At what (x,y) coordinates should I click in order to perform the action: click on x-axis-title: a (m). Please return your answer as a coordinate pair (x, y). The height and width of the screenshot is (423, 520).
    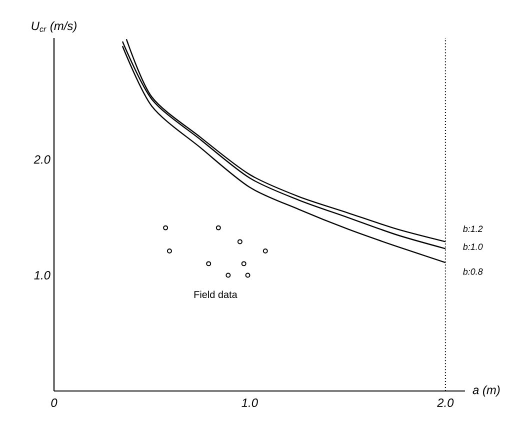
    Looking at the image, I should click on (486, 391).